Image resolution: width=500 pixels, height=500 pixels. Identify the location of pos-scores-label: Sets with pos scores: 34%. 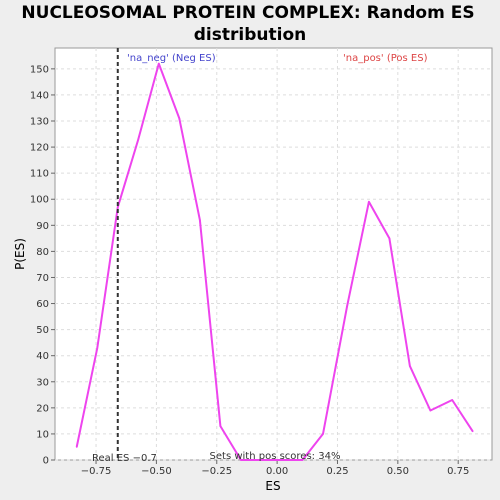
(275, 456).